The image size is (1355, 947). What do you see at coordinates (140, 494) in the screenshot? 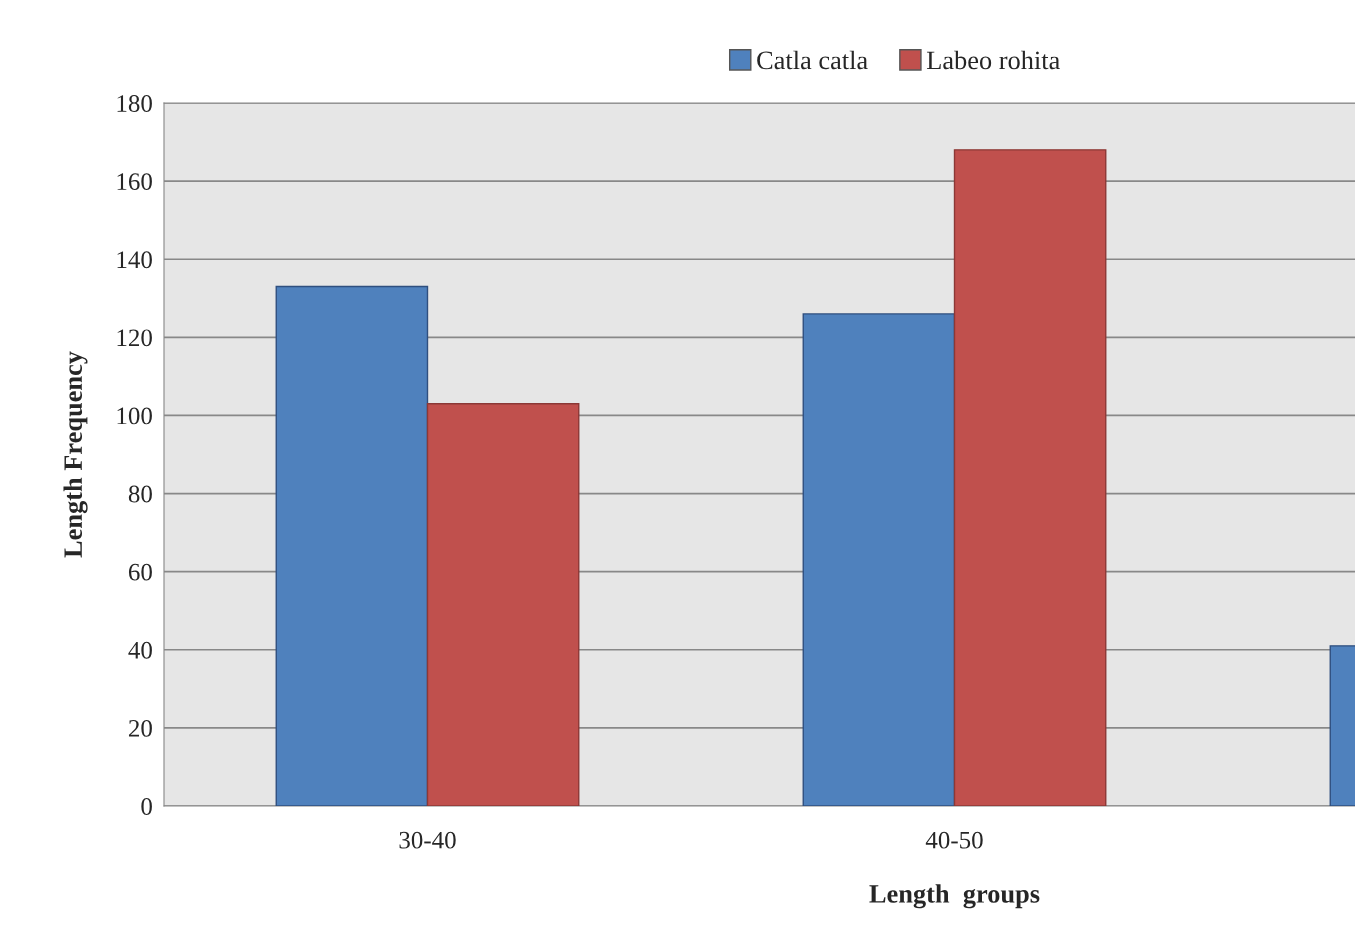
I see `y-tick-label: 80` at bounding box center [140, 494].